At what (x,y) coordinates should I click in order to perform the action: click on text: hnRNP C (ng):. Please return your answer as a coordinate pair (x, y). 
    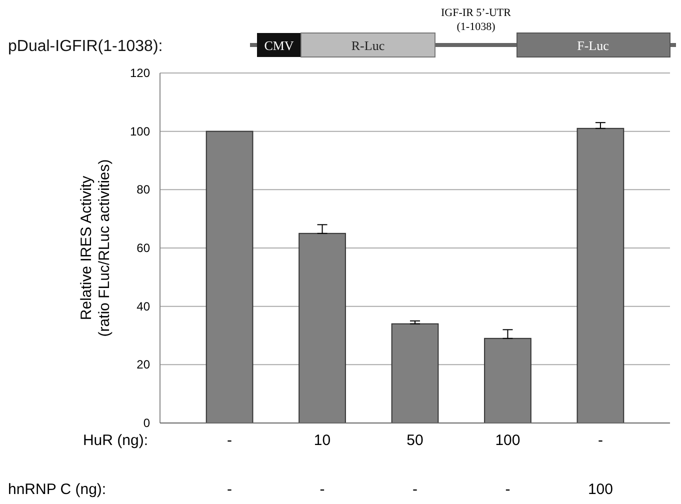
    Looking at the image, I should click on (57, 489).